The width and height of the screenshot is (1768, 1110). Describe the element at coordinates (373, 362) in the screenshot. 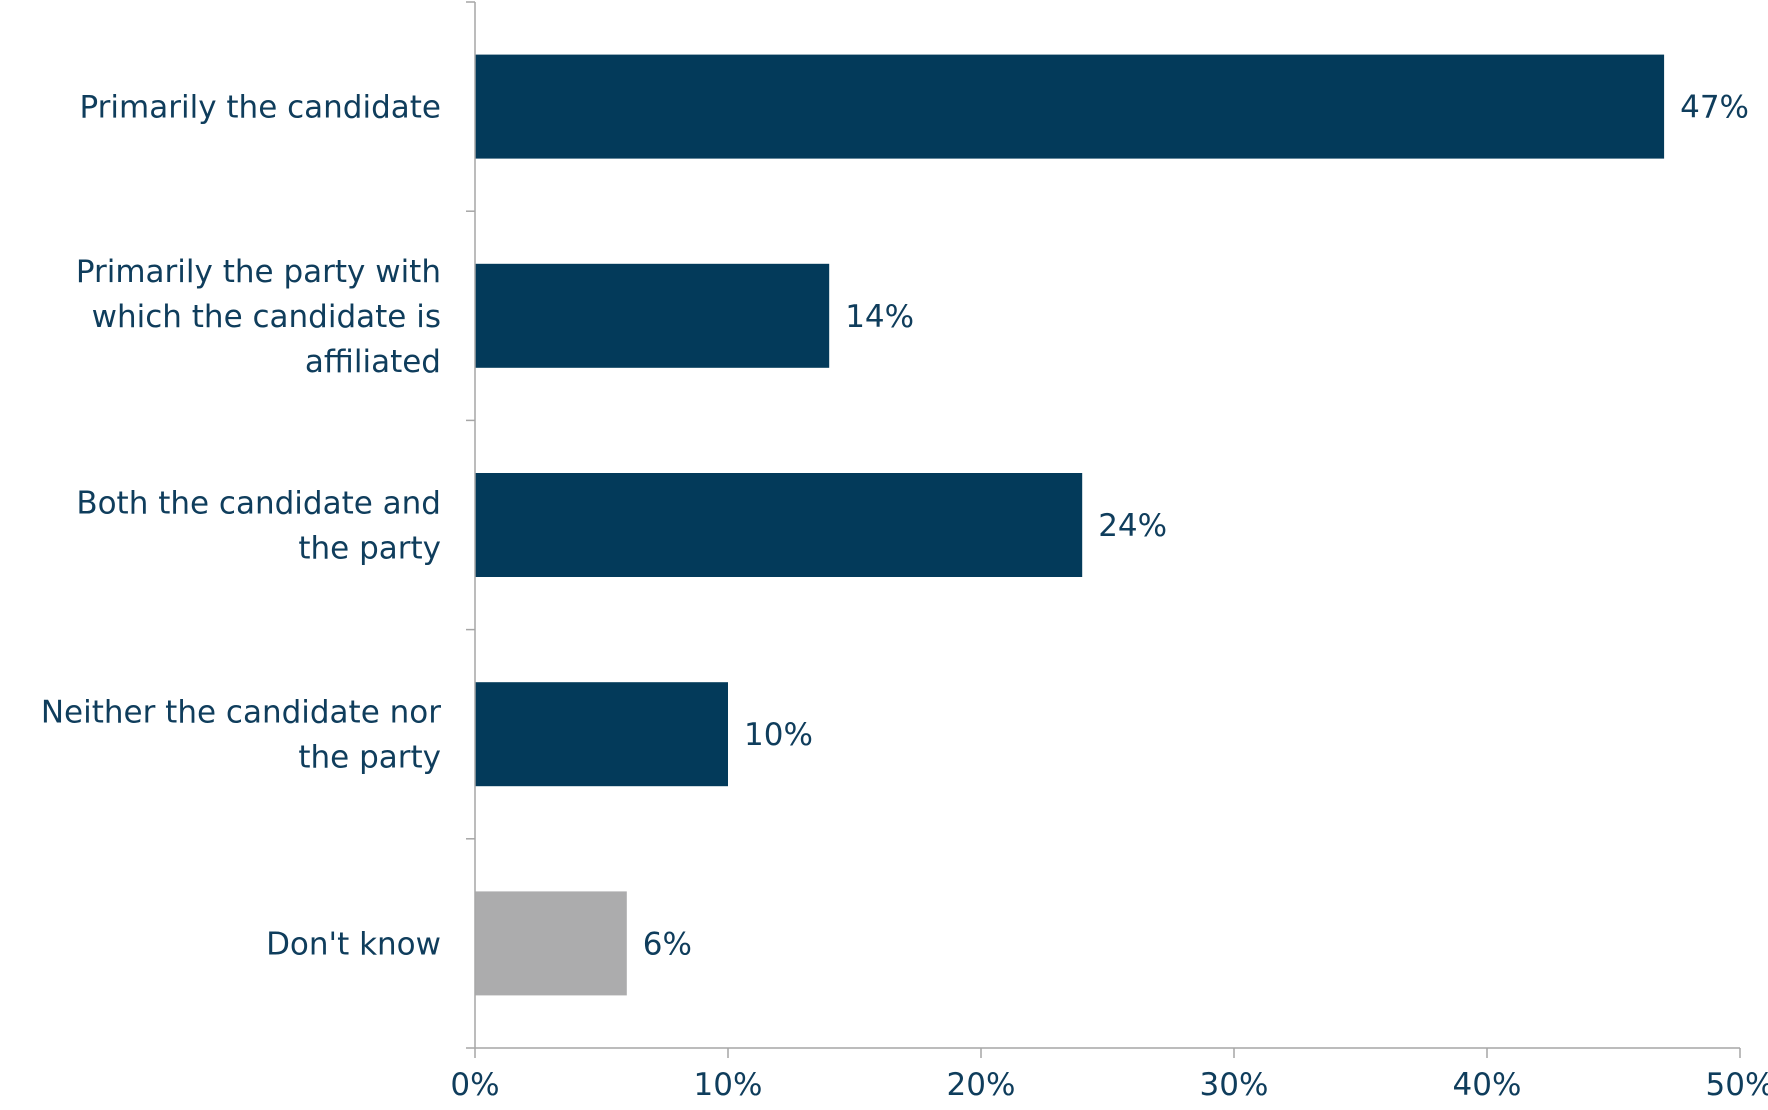

I see `category-label-1-line-2: affiliated` at that location.